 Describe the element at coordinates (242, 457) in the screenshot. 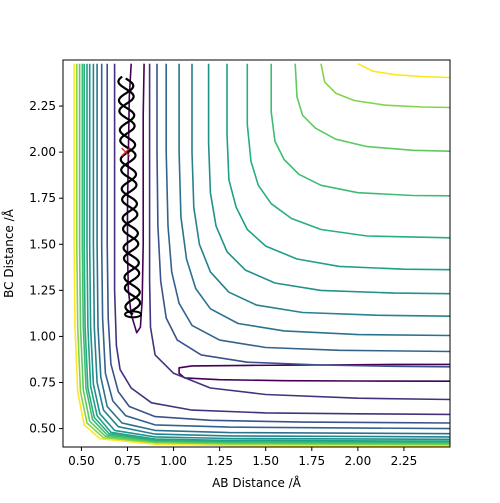

I see `x-axis-ticks: 0.50 0.75 1.00 1.25 1.50 1.75 2.00 2.25` at that location.